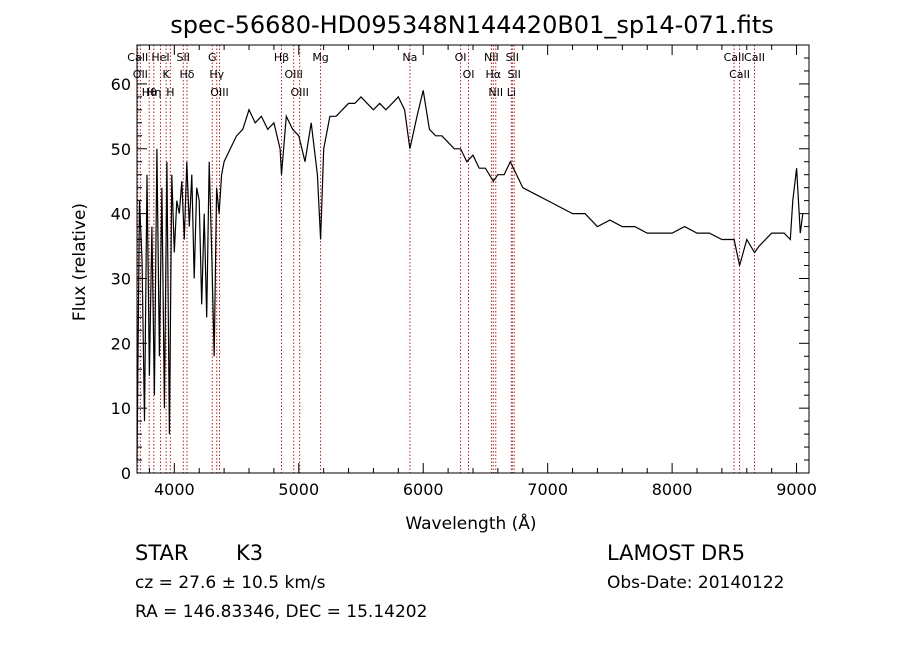 This screenshot has height=649, width=900. I want to click on y-tick-label: 60, so click(121, 84).